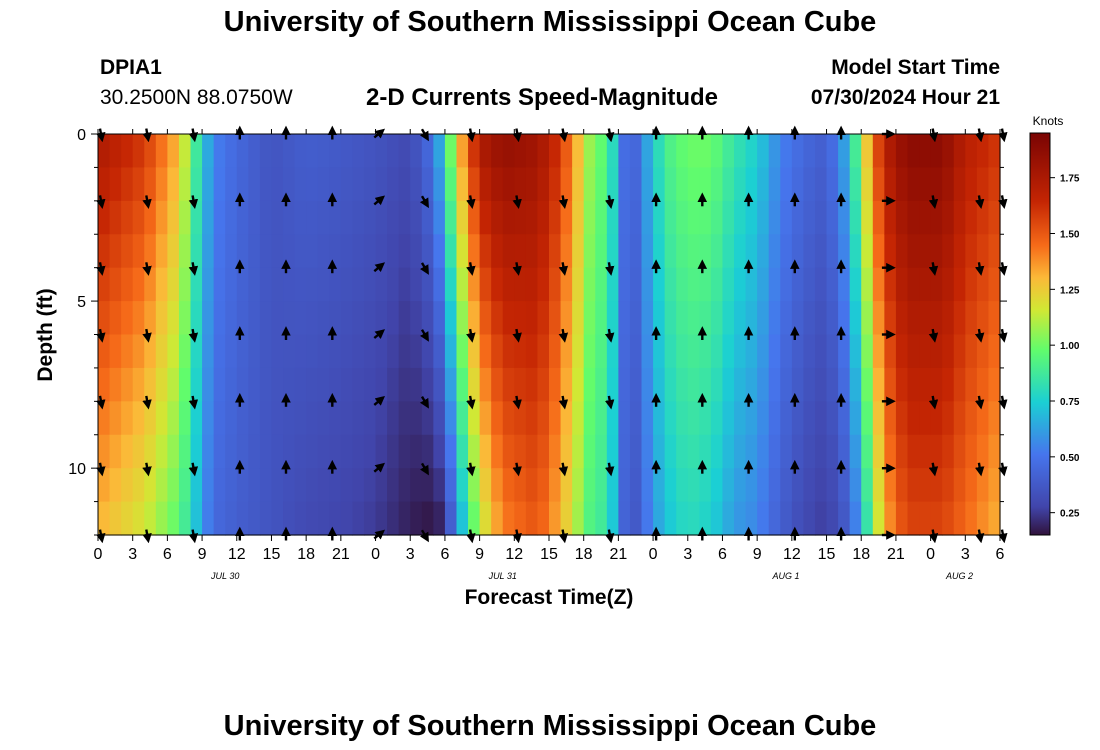 The image size is (1100, 750). I want to click on x-tick-label: 0, so click(98, 554).